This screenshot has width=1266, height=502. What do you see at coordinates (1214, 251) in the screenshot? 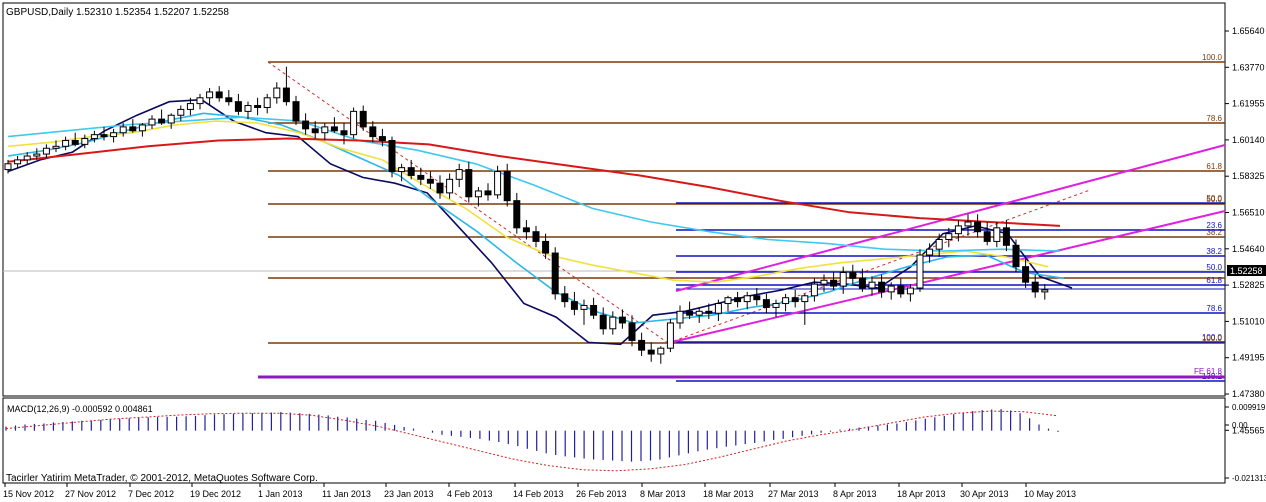
I see `fib-blue-label: 38.2` at bounding box center [1214, 251].